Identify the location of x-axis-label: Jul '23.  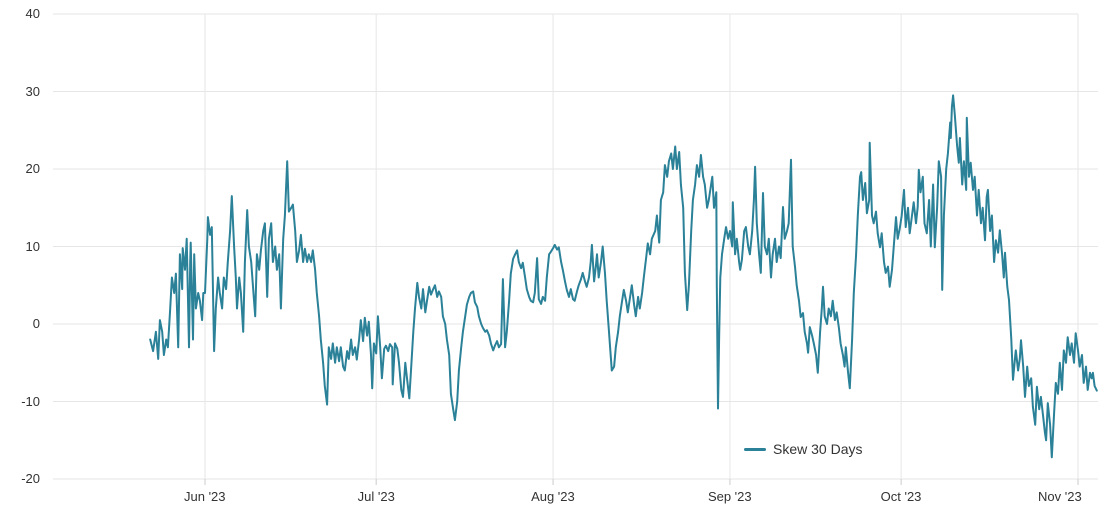
(376, 496).